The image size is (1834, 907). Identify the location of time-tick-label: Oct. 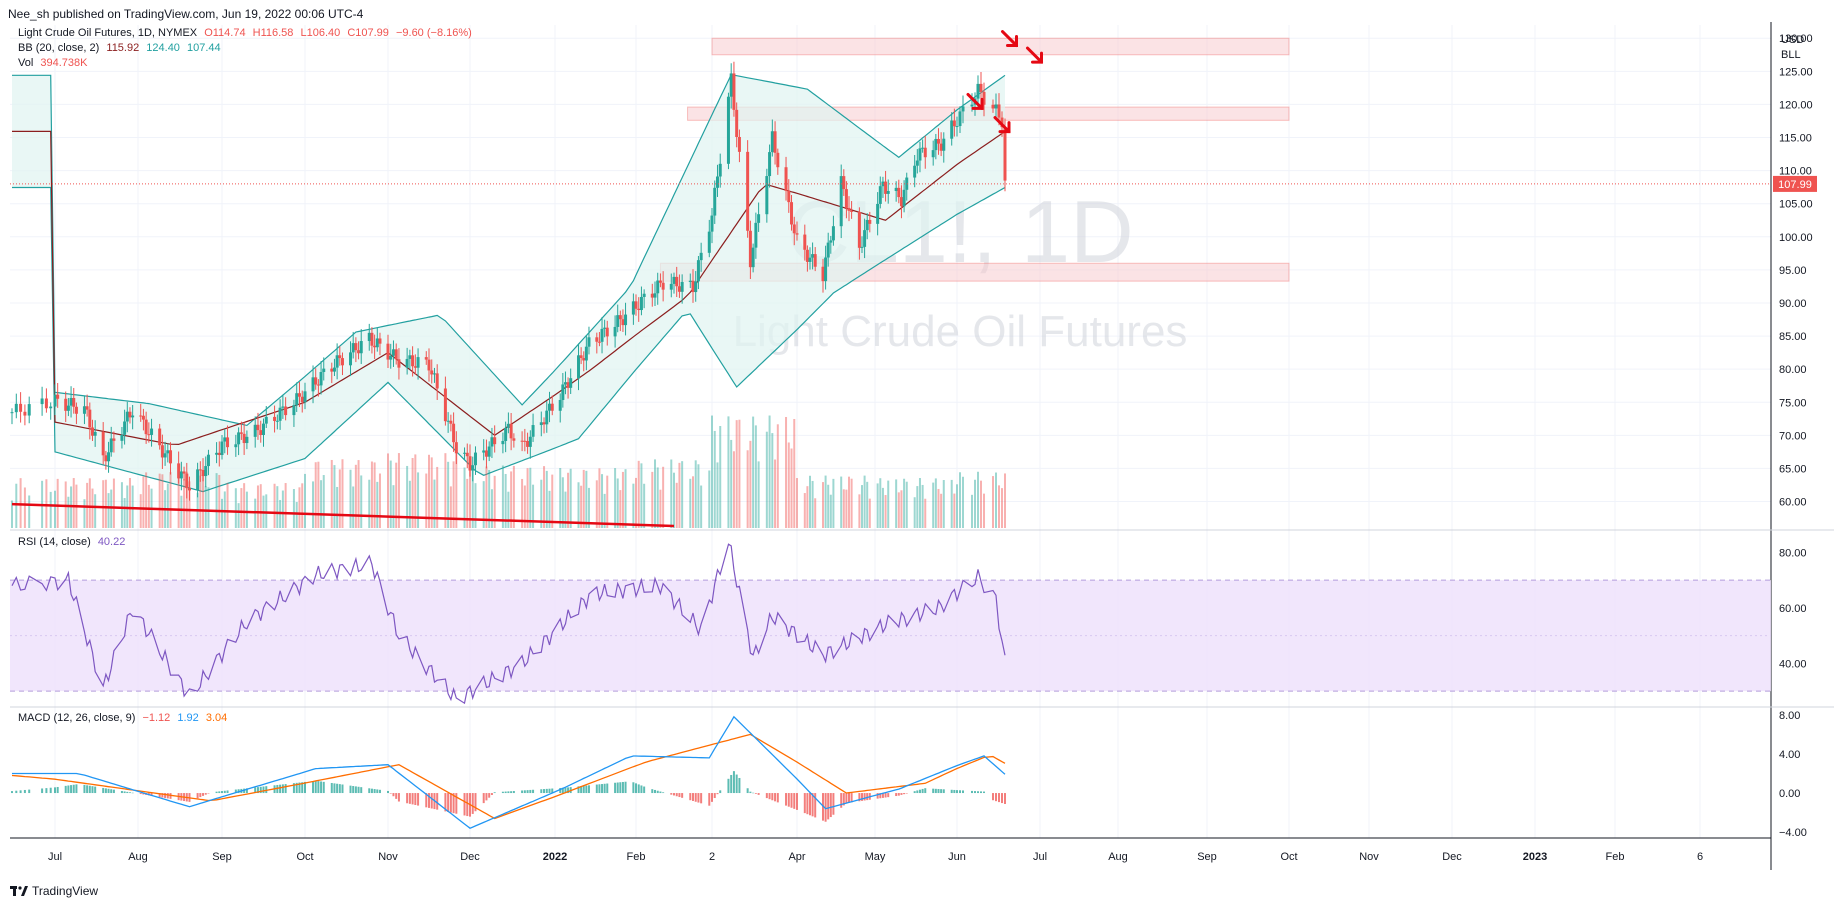
(1288, 857).